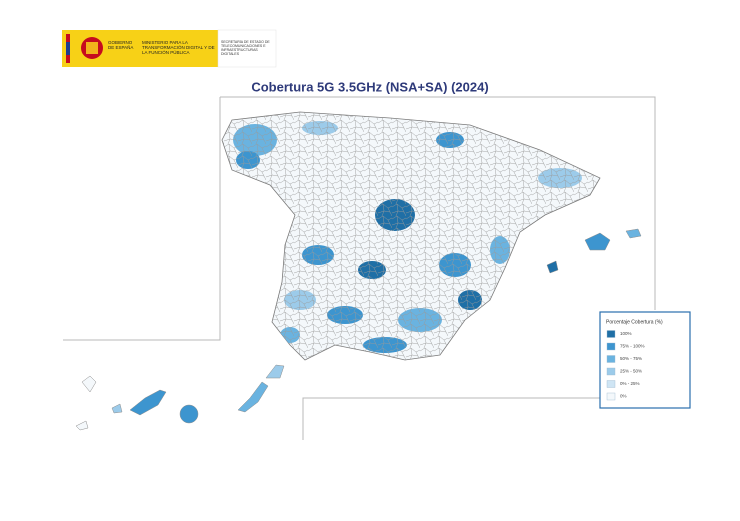 This screenshot has width=740, height=521. I want to click on logo-secretariat-box, so click(247, 48).